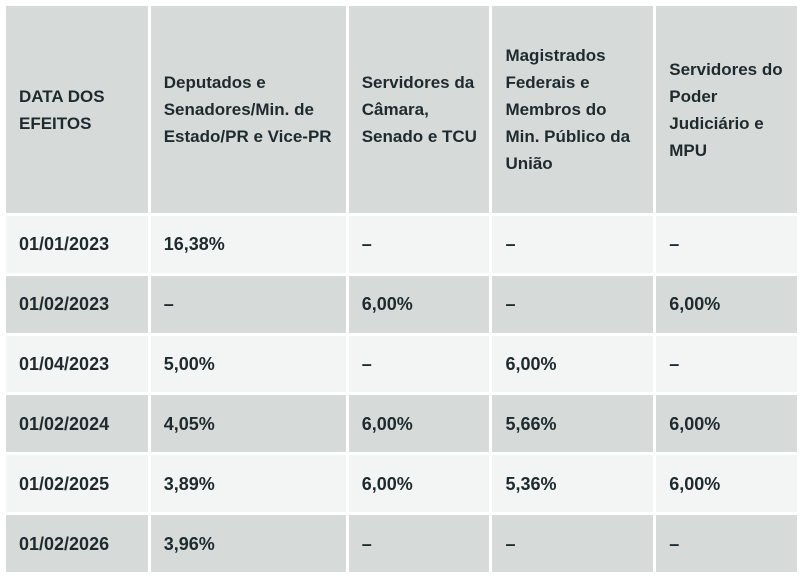  Describe the element at coordinates (248, 543) in the screenshot. I see `cell-deputados: 3,96%` at that location.